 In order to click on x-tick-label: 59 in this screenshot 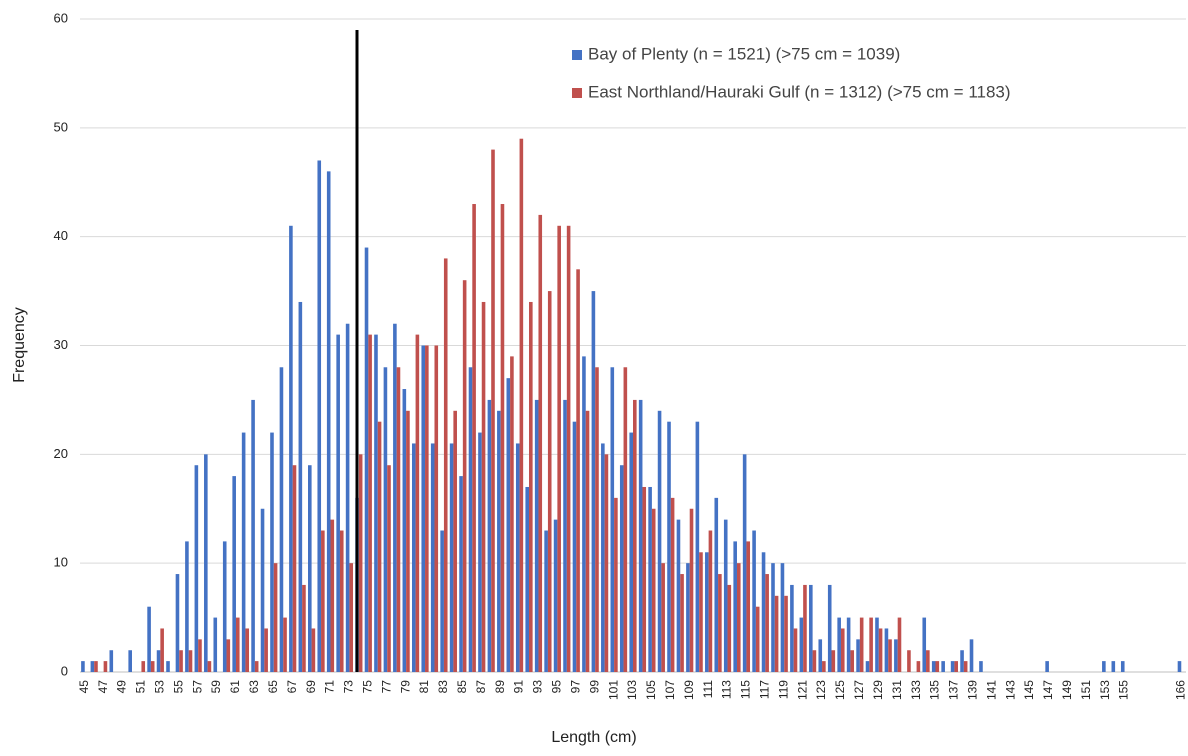, I will do `click(216, 687)`.